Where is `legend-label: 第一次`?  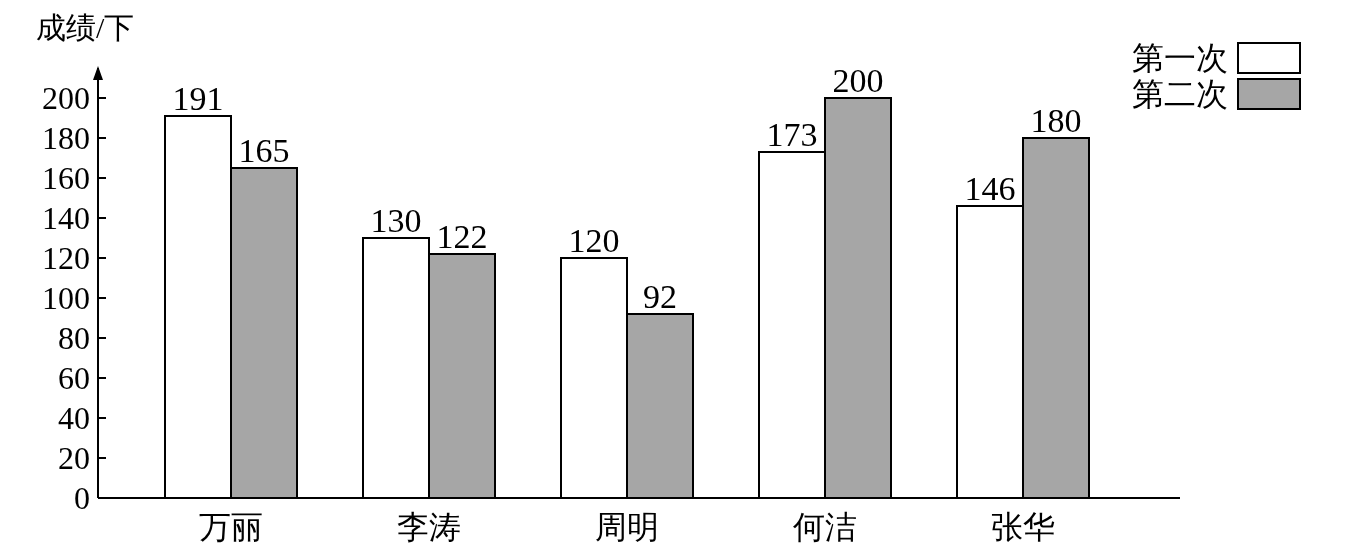 legend-label: 第一次 is located at coordinates (1180, 58).